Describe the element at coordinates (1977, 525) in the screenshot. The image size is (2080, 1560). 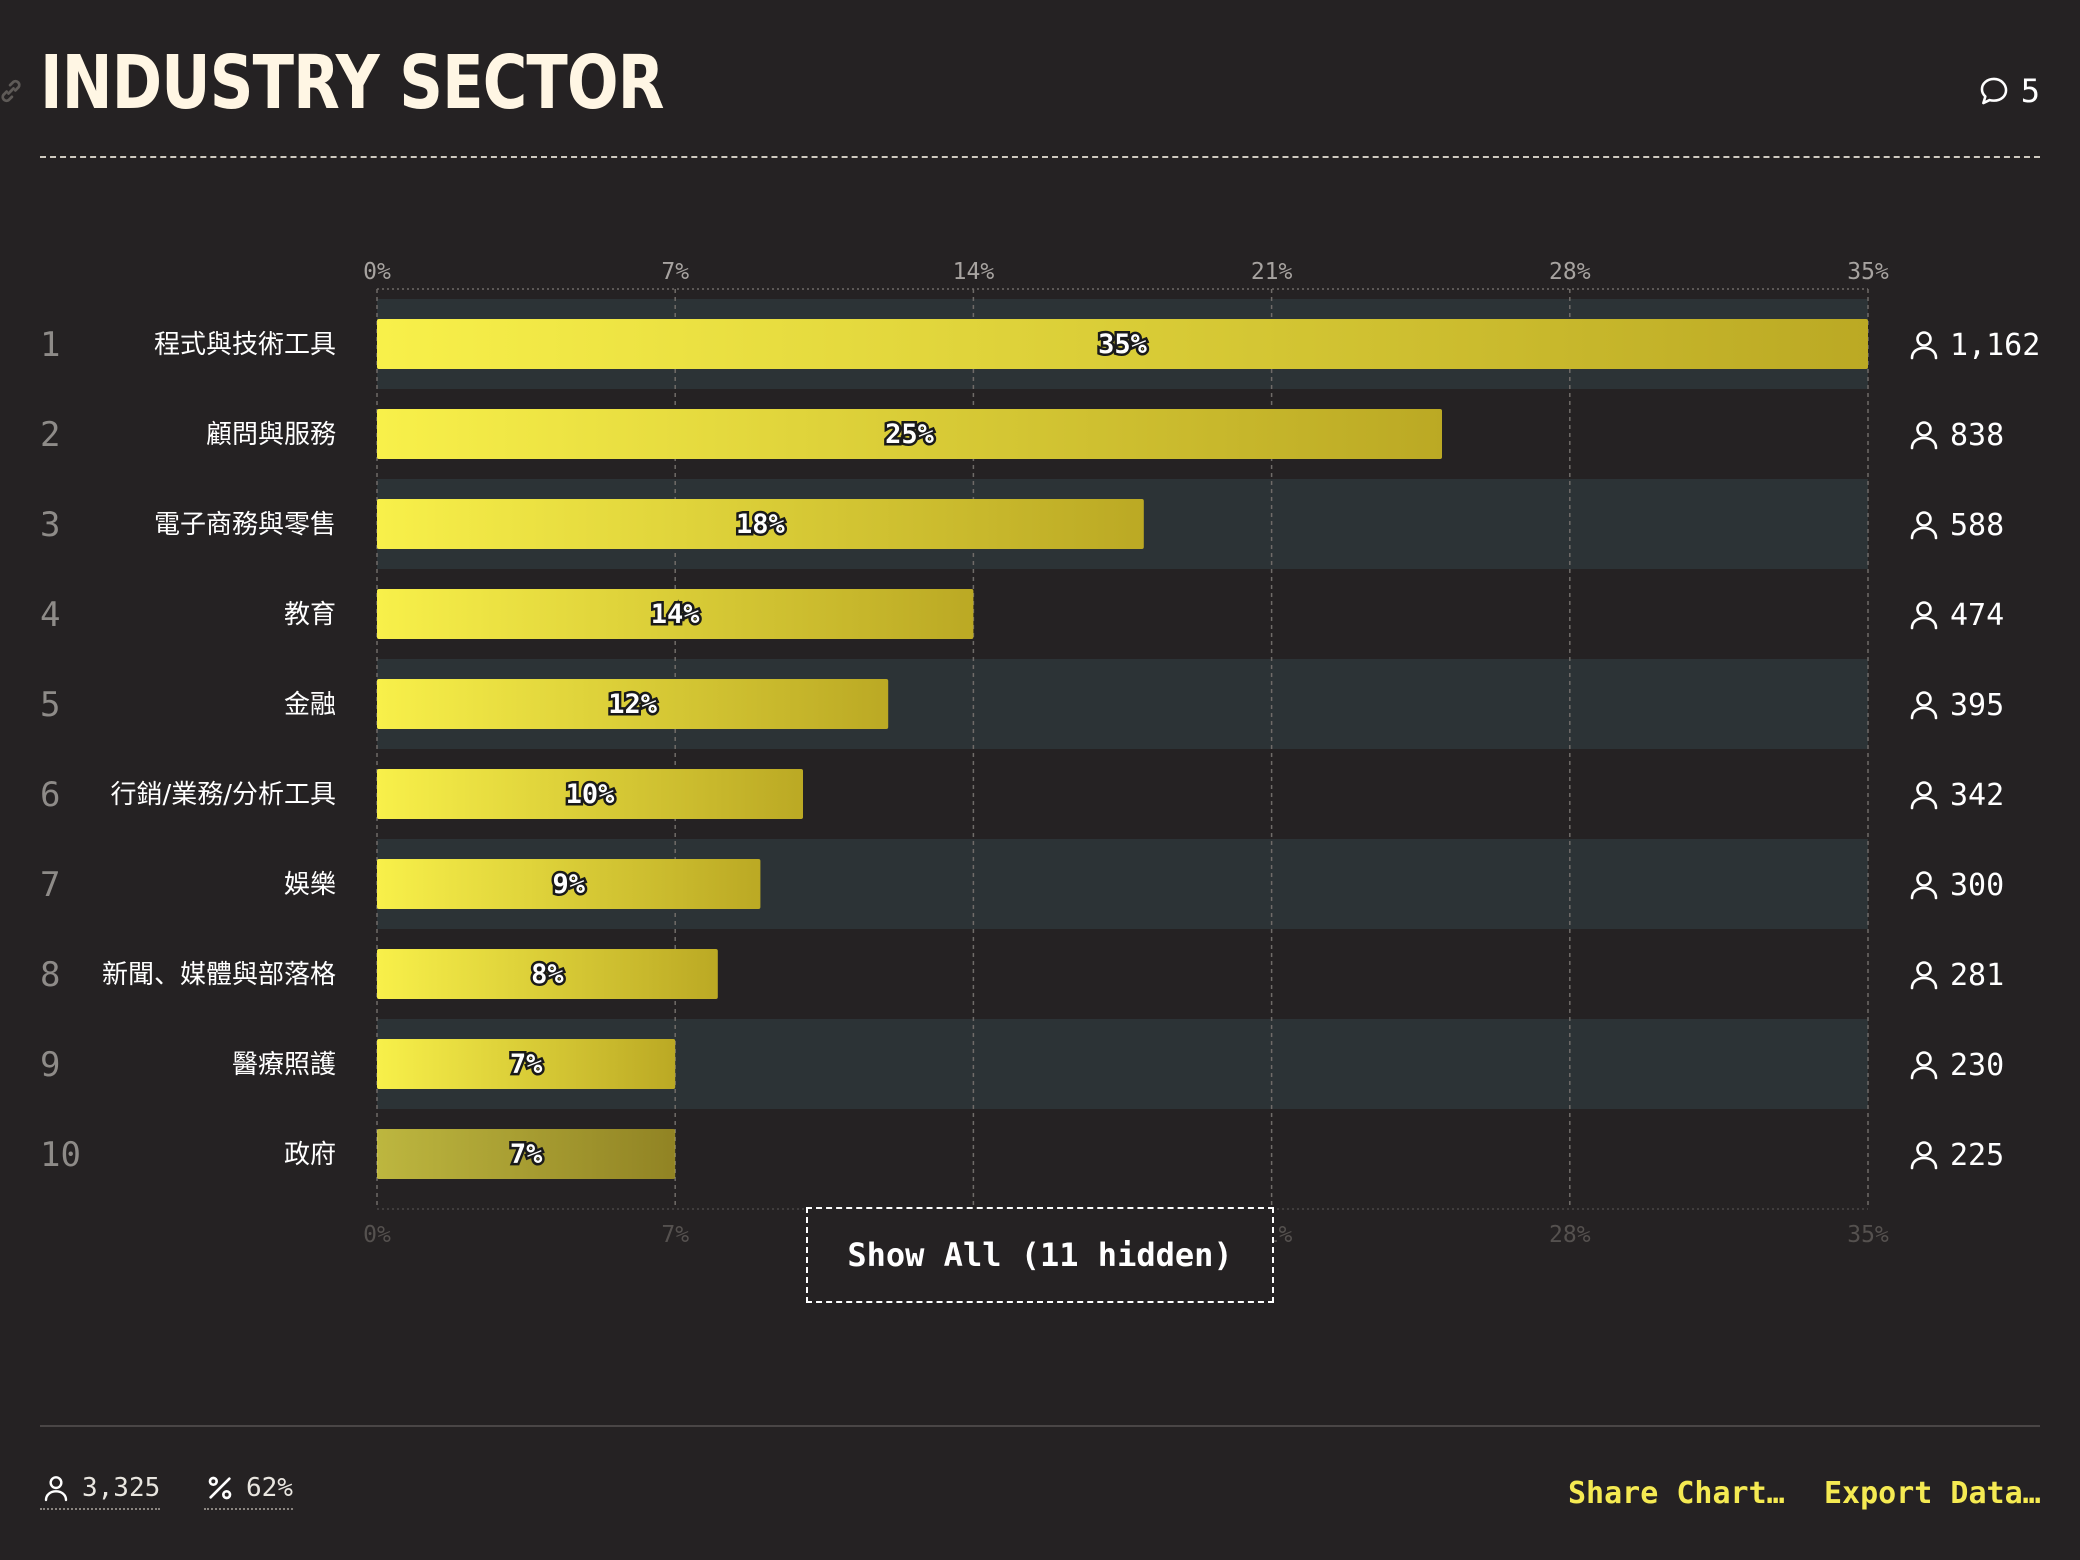
I see `respondent-count: 588` at that location.